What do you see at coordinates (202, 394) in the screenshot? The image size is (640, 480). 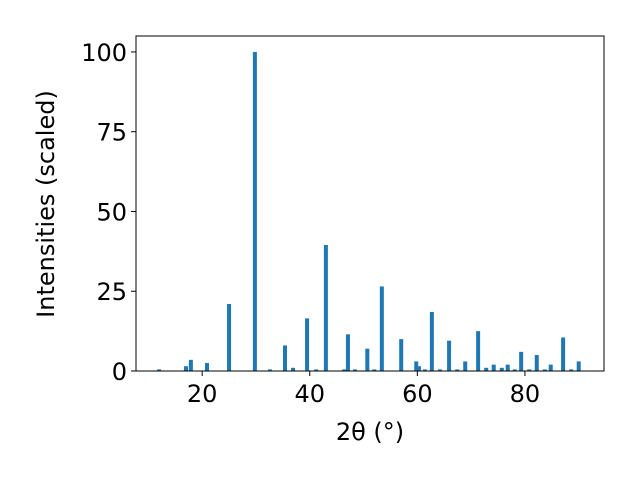 I see `x-tick-label: 20` at bounding box center [202, 394].